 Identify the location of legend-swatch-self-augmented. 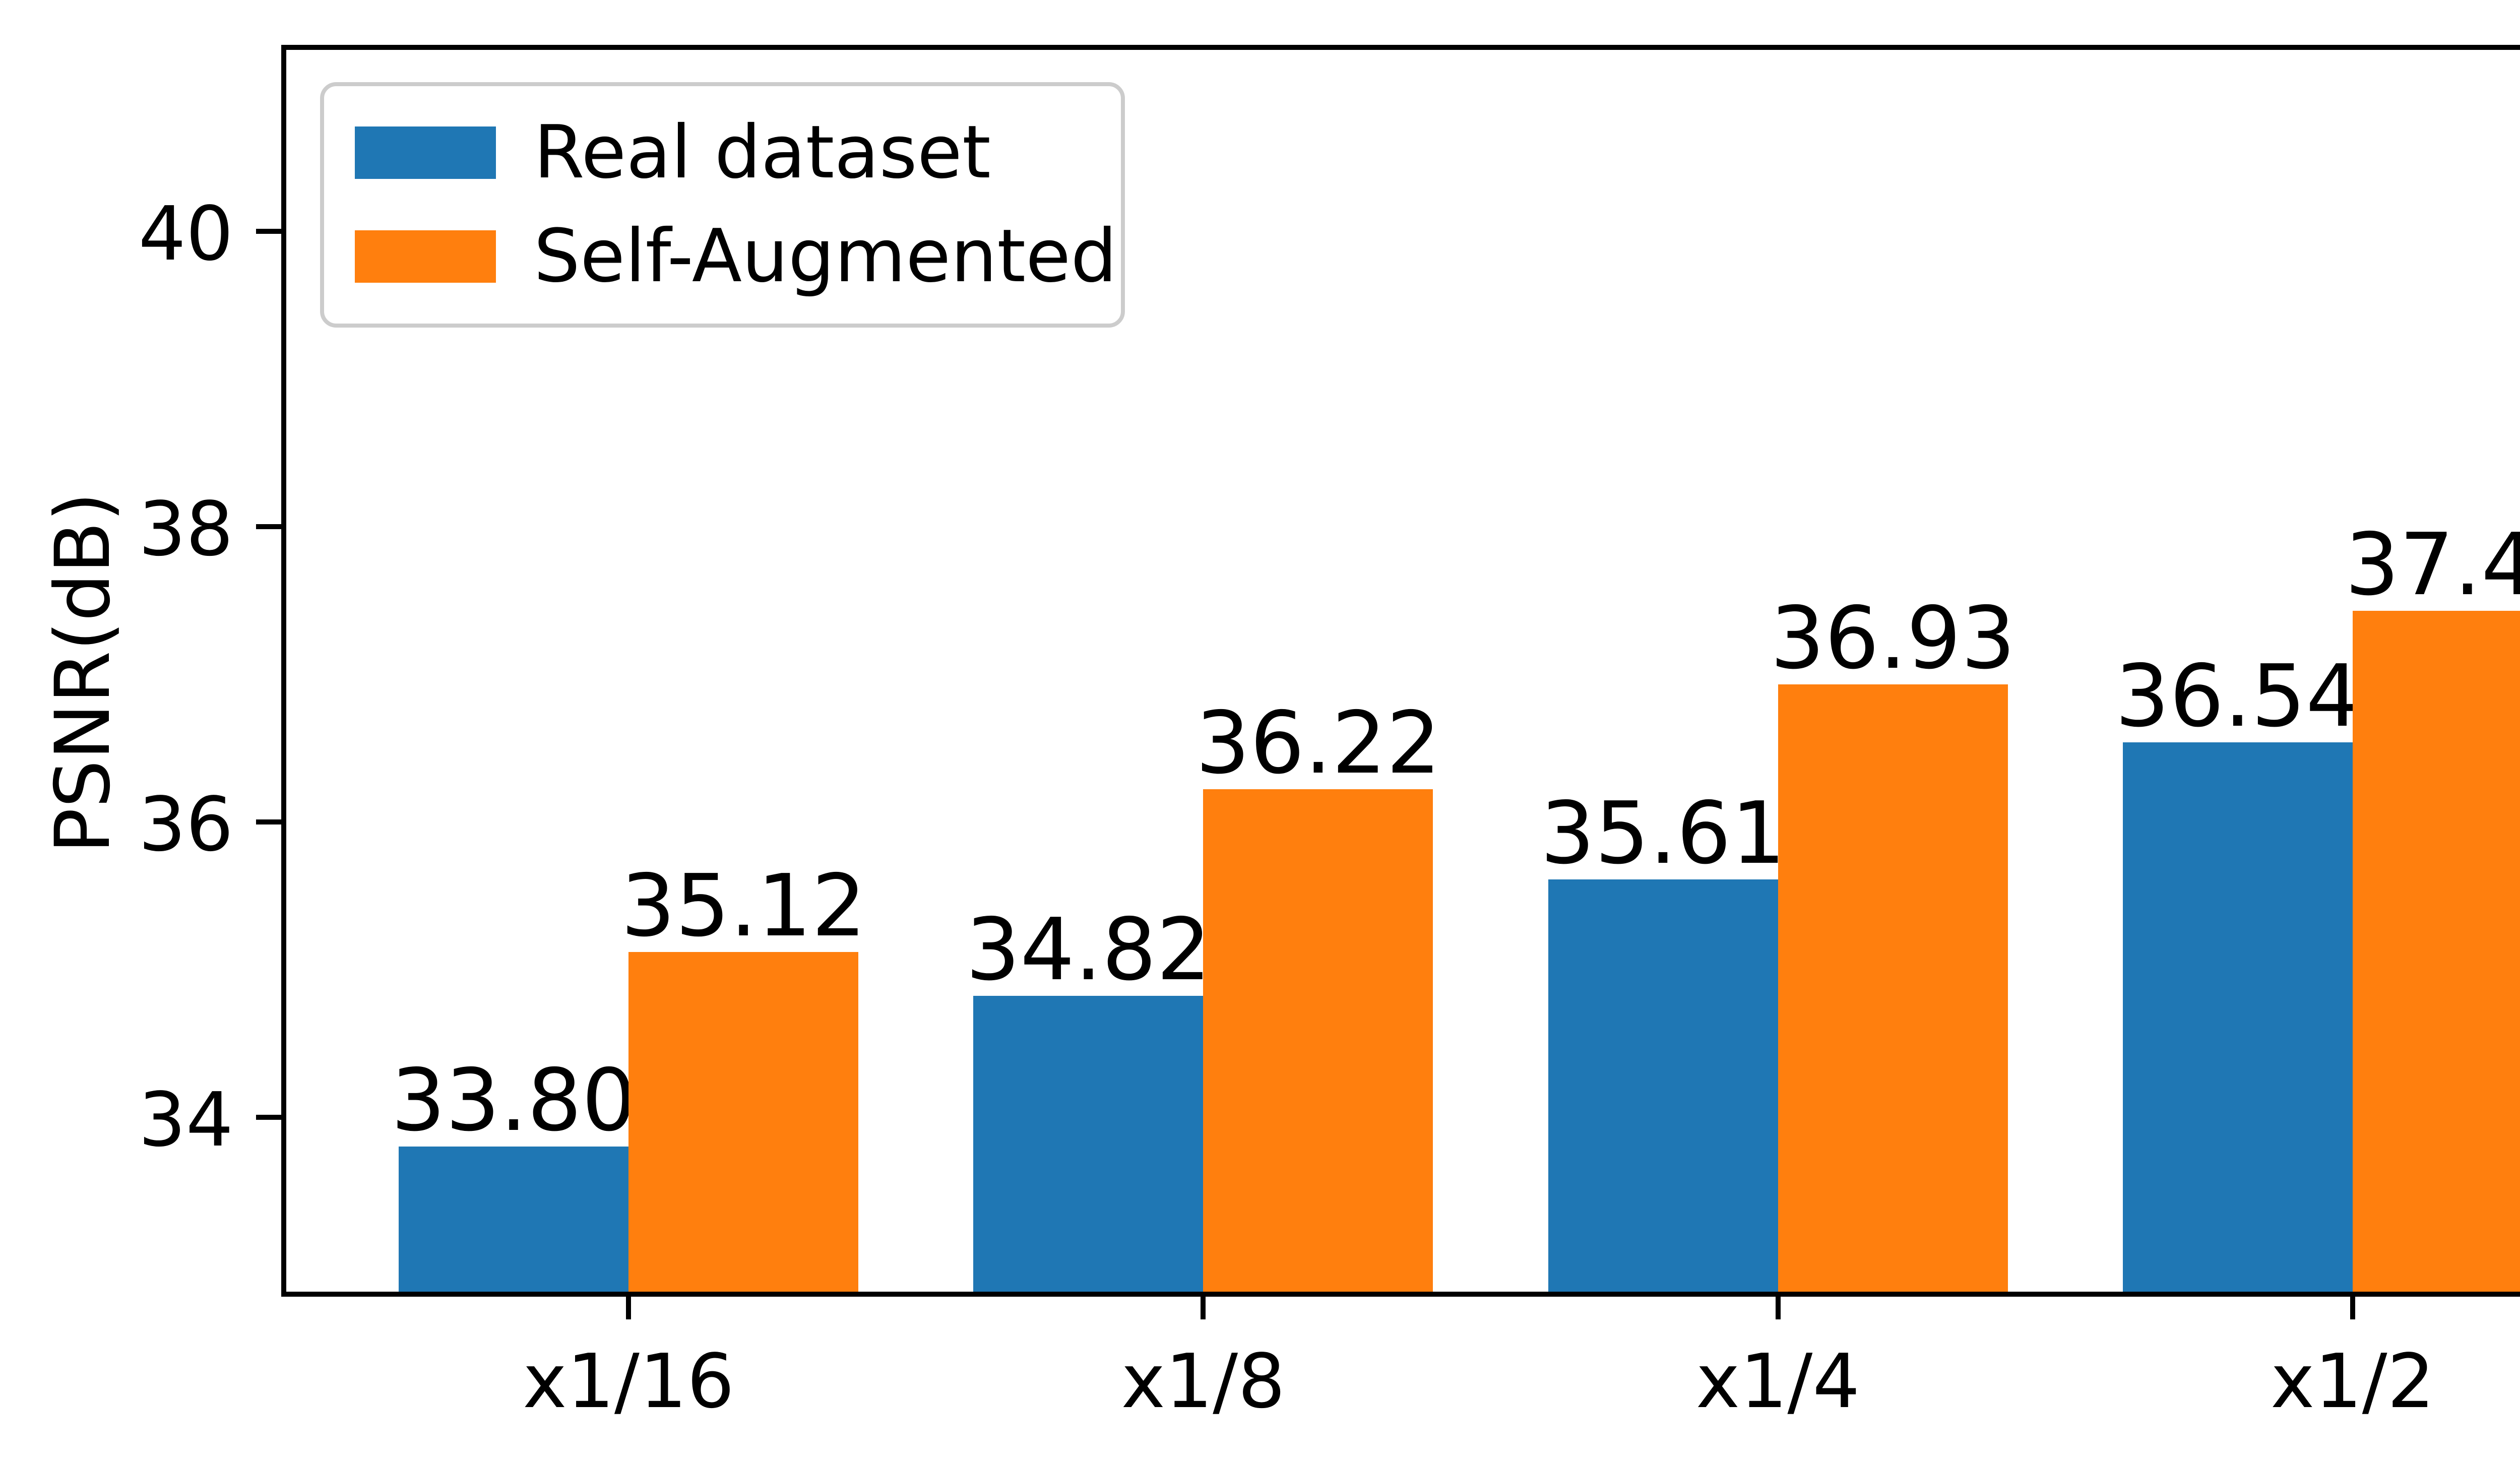
(426, 256).